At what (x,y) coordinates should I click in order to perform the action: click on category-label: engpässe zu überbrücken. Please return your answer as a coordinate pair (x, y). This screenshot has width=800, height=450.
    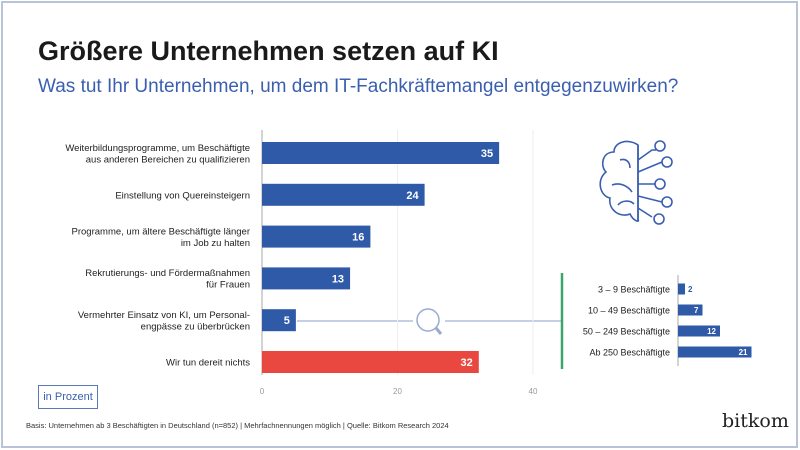
    Looking at the image, I should click on (195, 326).